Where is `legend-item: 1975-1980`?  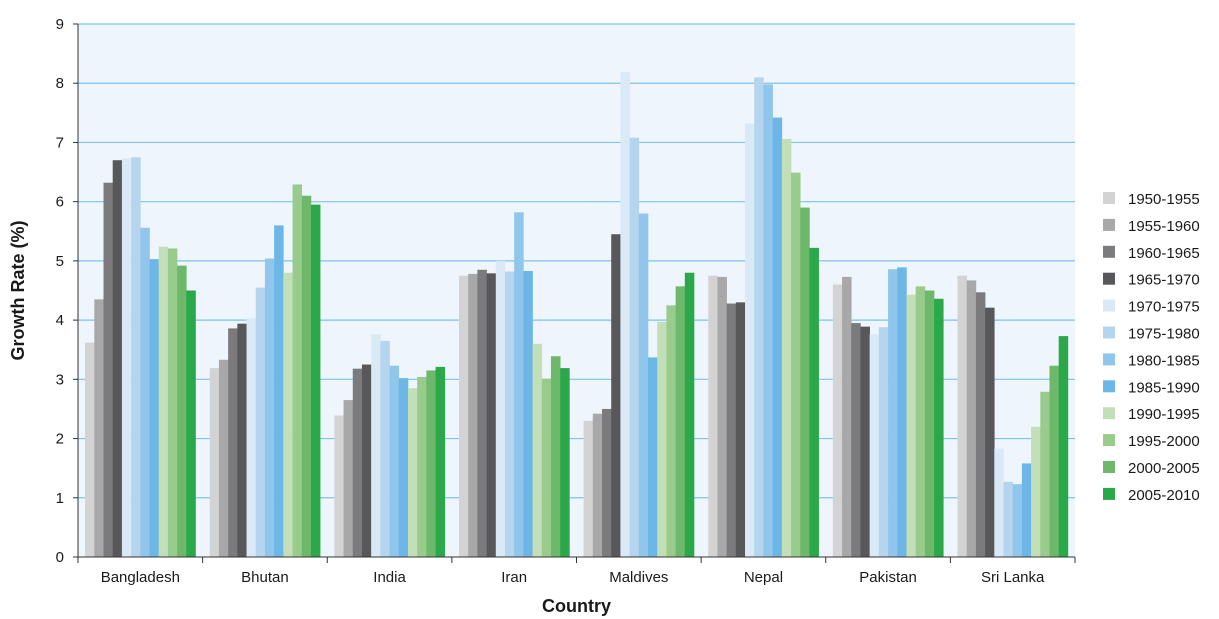 legend-item: 1975-1980 is located at coordinates (1151, 334).